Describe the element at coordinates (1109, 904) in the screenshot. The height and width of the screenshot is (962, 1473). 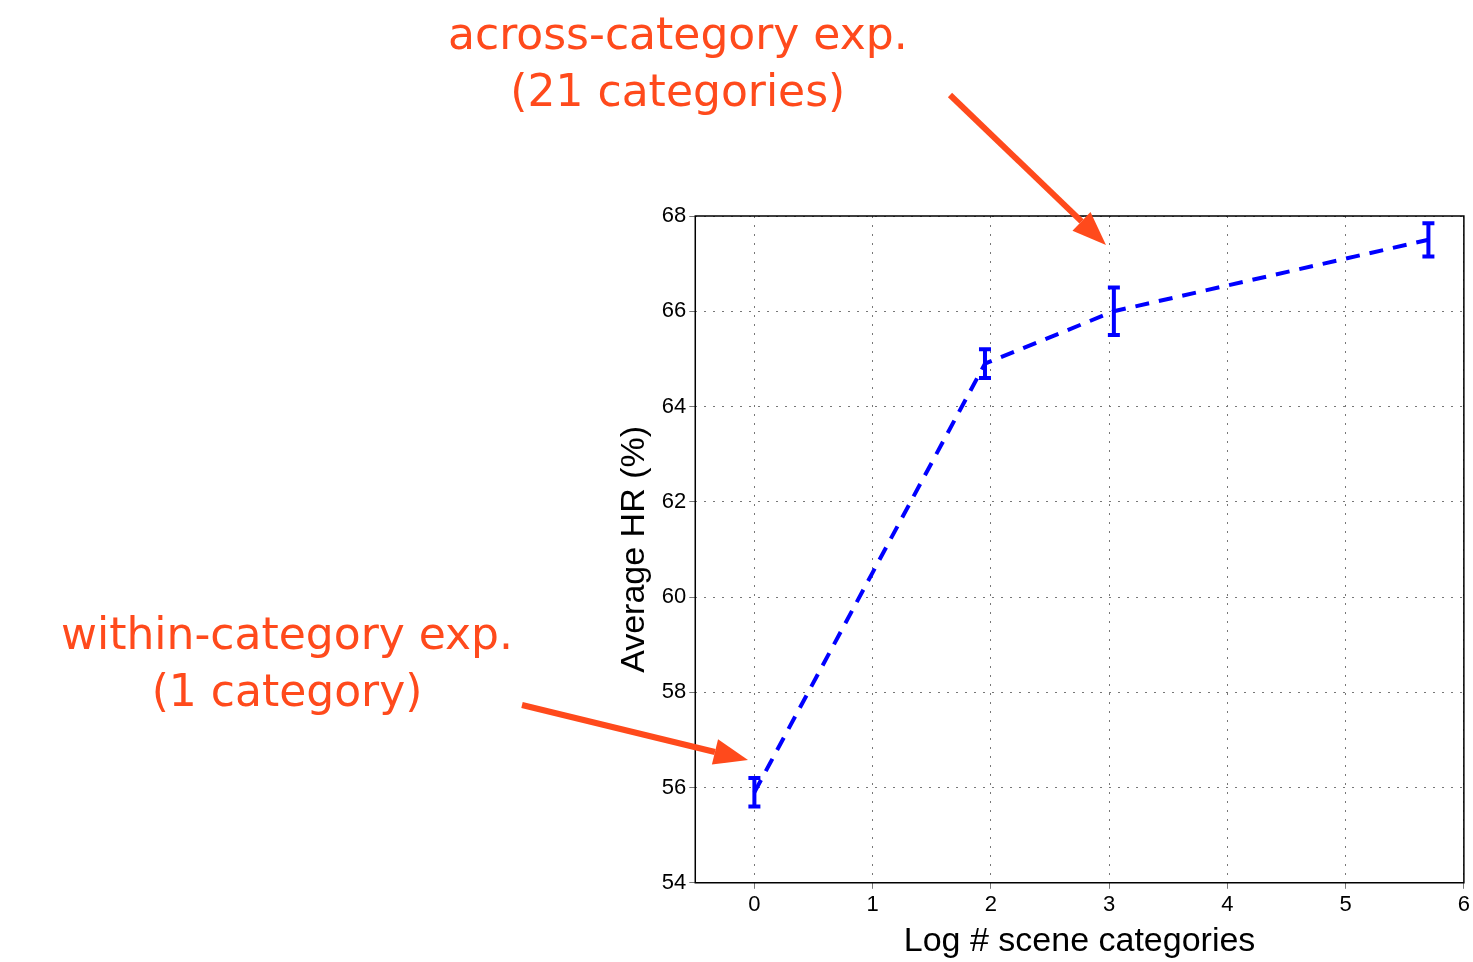
I see `x-tick-label: 3` at that location.